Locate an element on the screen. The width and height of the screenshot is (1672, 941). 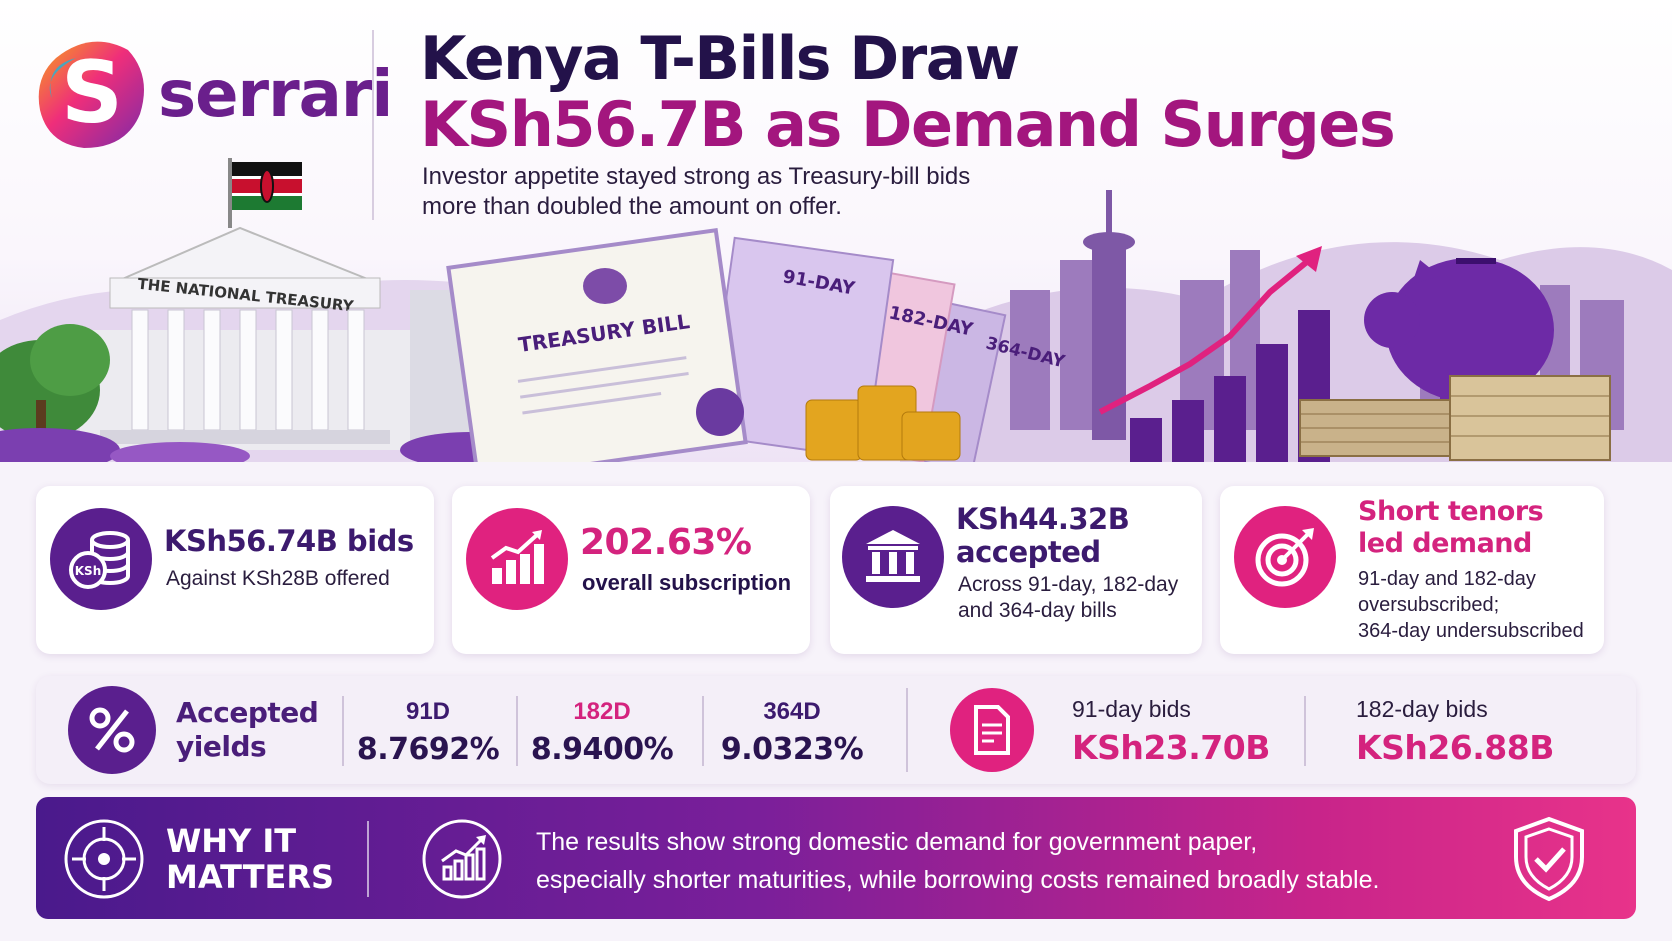
page-title-line1: Kenya T-Bills Draw is located at coordinates (720, 59).